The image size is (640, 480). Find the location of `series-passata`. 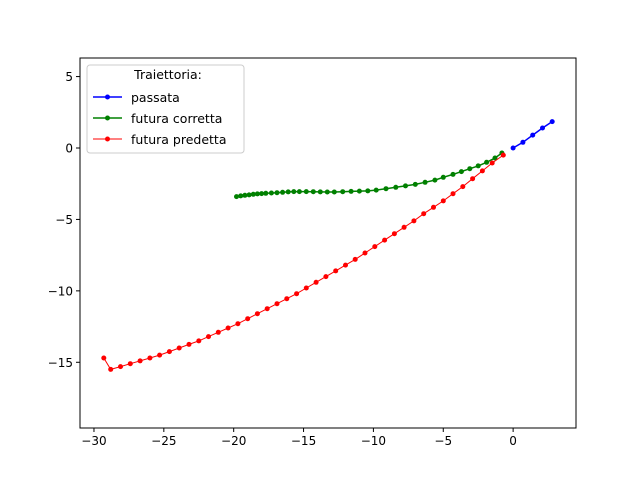

series-passata is located at coordinates (532, 135).